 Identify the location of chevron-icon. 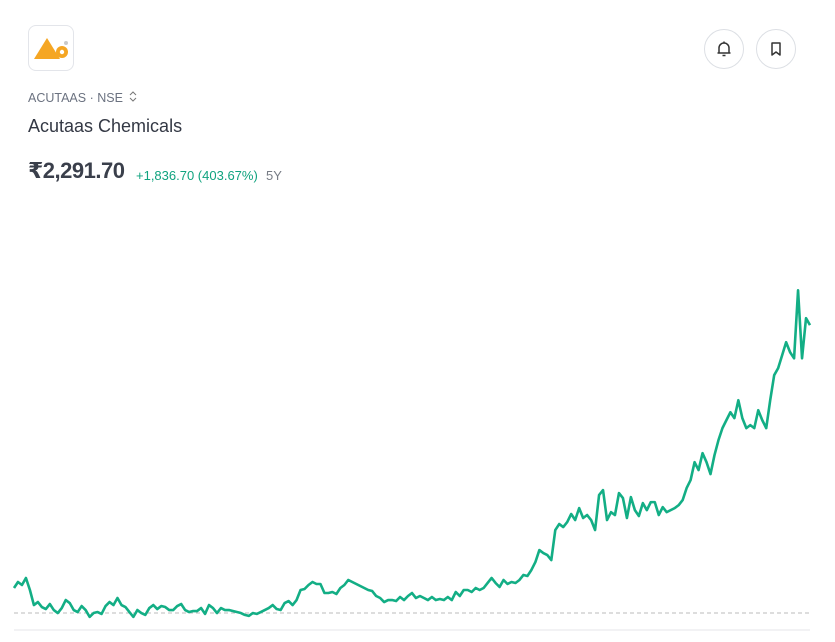
(133, 96).